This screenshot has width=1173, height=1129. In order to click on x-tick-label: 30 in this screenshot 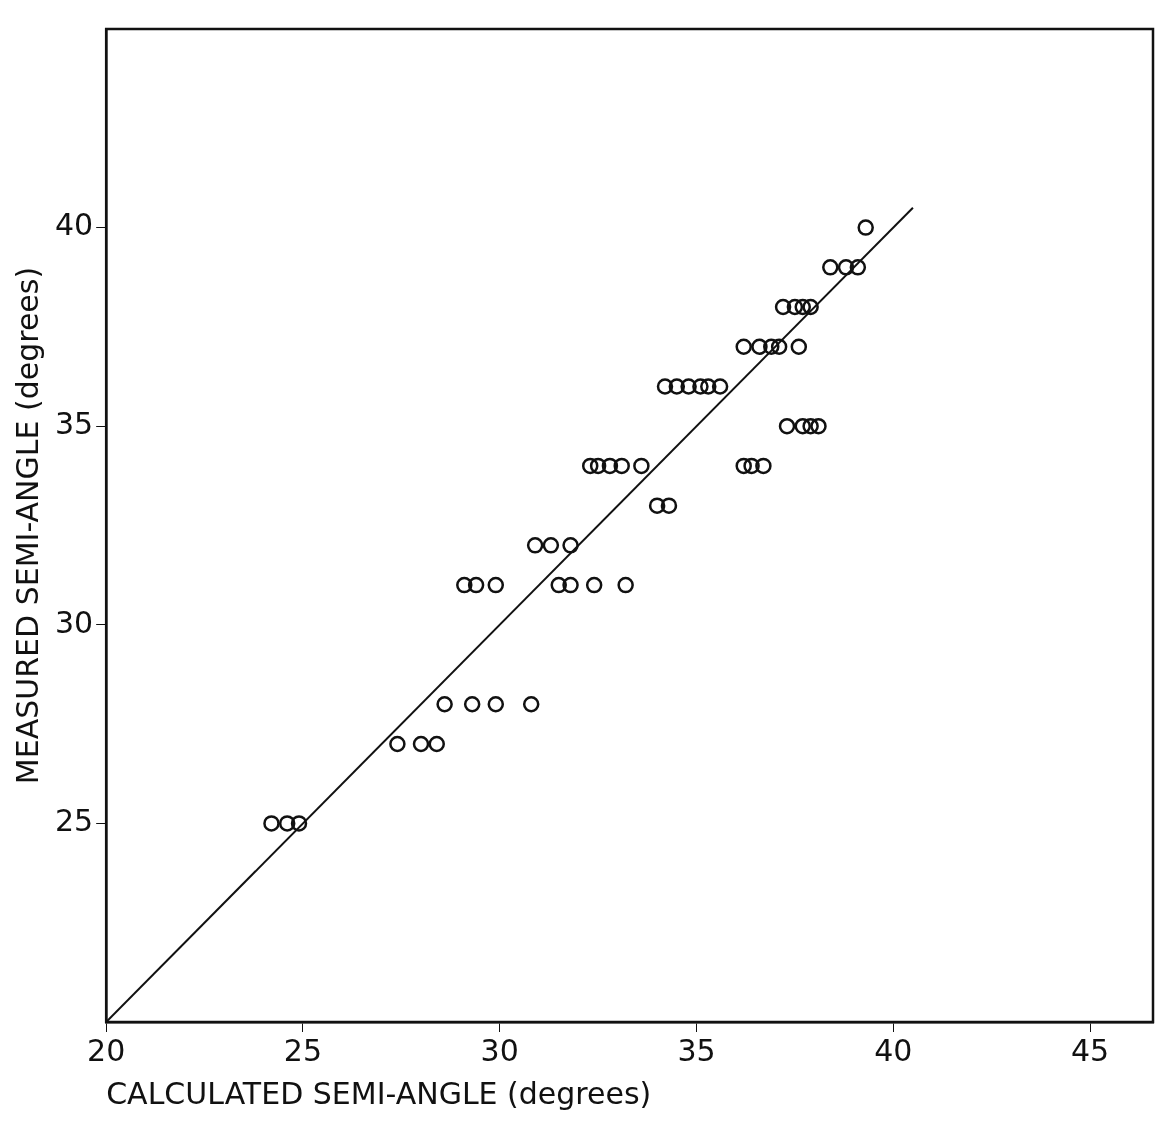, I will do `click(499, 1050)`.